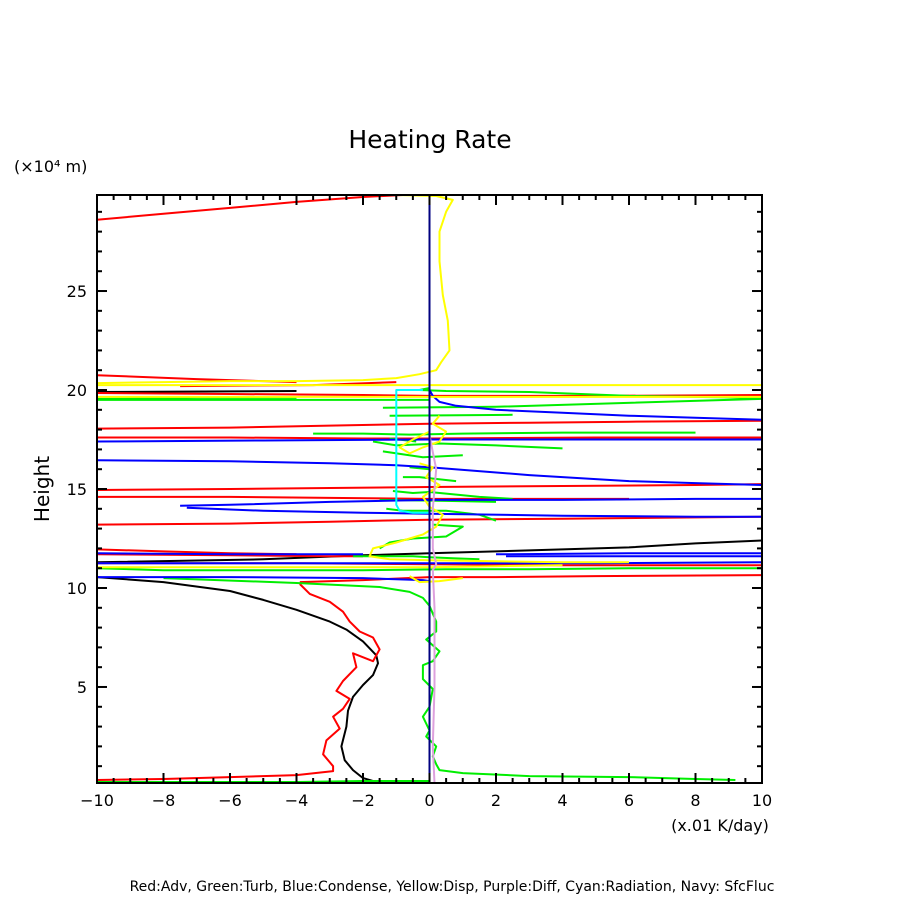 The width and height of the screenshot is (904, 904). Describe the element at coordinates (762, 800) in the screenshot. I see `x-tick-label: 10` at that location.